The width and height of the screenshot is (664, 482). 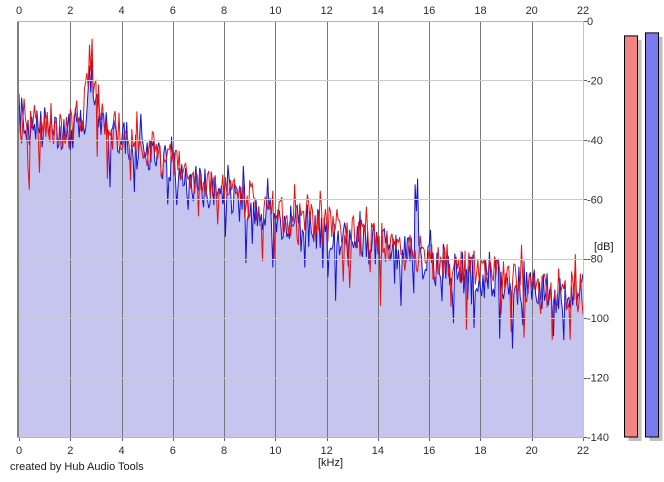 I want to click on x-axis-unit-label: [kHz], so click(x=331, y=463).